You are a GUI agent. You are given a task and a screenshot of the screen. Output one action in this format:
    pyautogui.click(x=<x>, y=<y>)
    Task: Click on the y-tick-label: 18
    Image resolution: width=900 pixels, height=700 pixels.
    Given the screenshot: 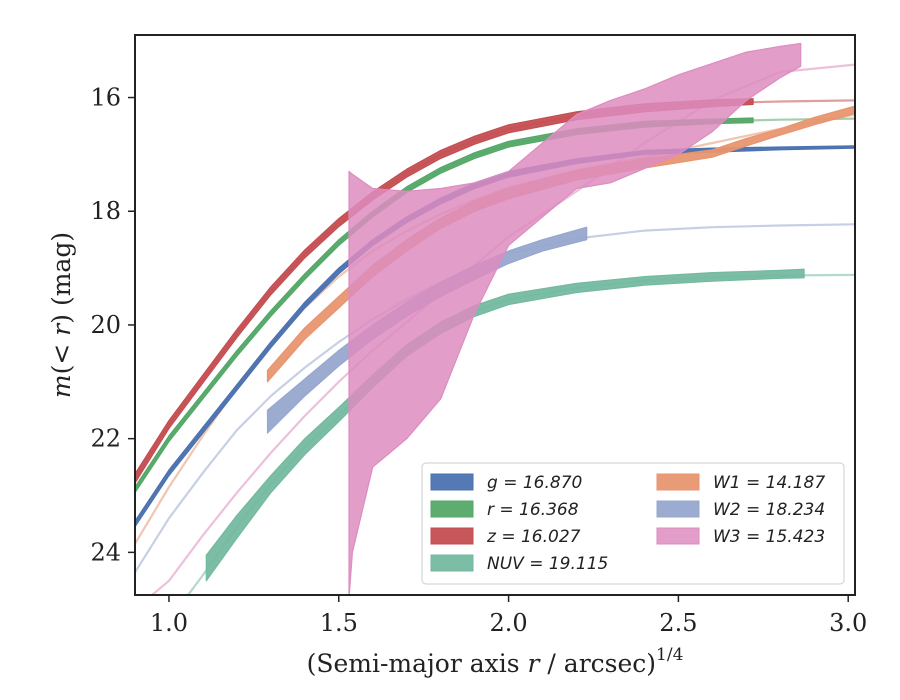 What is the action you would take?
    pyautogui.click(x=105, y=211)
    